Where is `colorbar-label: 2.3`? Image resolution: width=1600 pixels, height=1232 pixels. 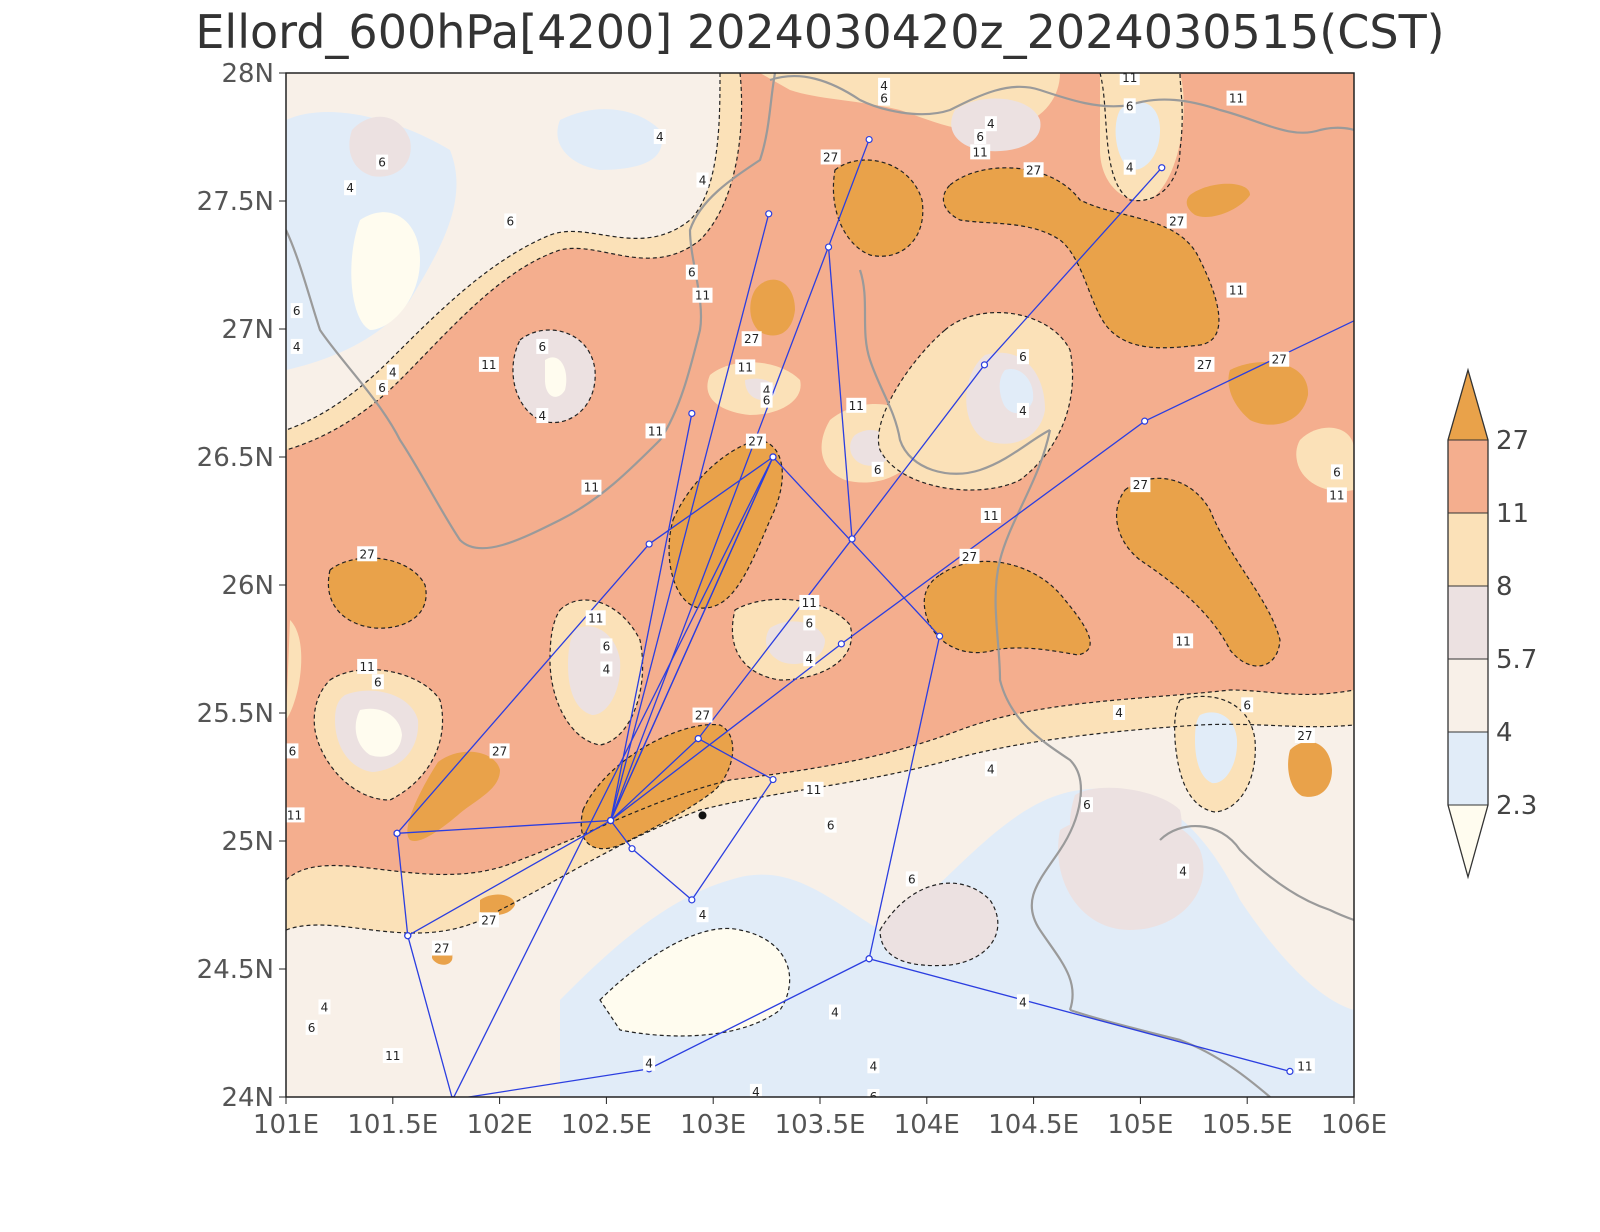 colorbar-label: 2.3 is located at coordinates (1516, 806).